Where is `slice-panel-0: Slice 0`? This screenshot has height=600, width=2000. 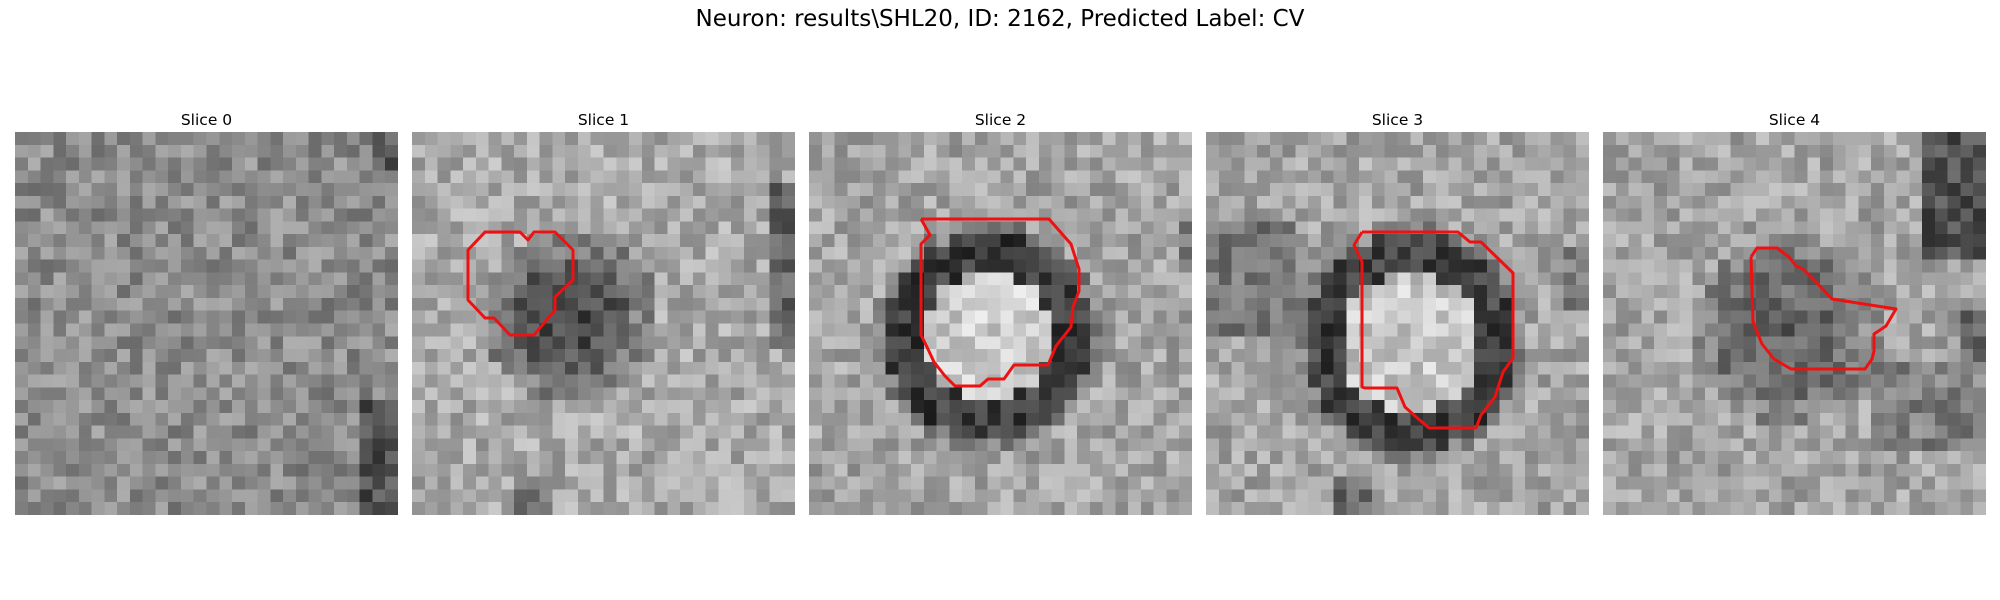
slice-panel-0: Slice 0 is located at coordinates (206, 311).